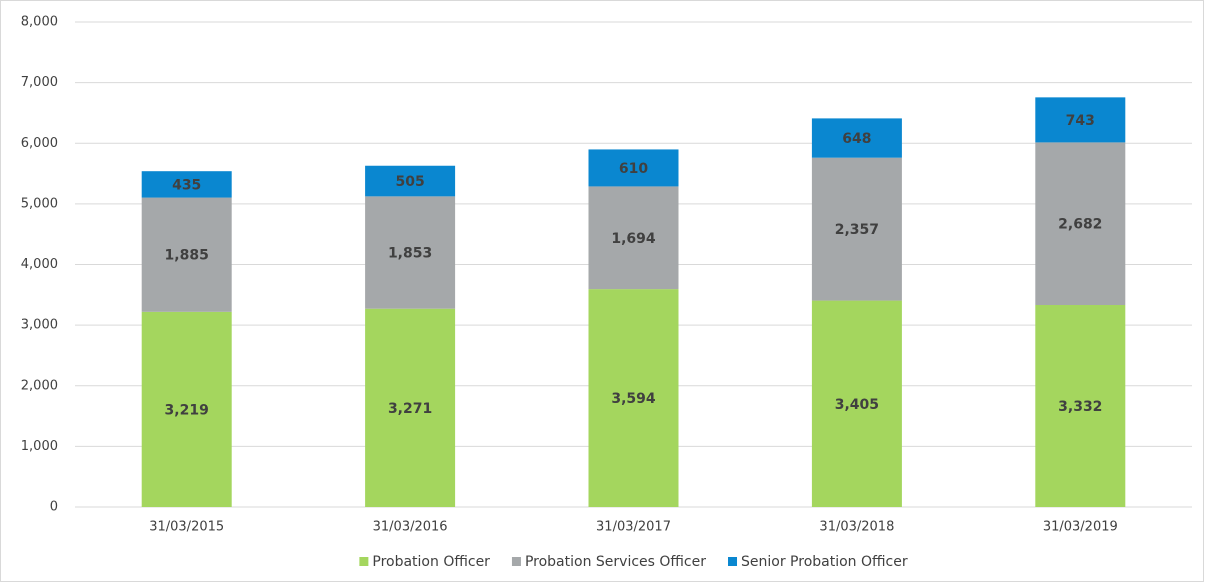 The width and height of the screenshot is (1205, 583). I want to click on x-tick-label: 31/03/2016, so click(410, 527).